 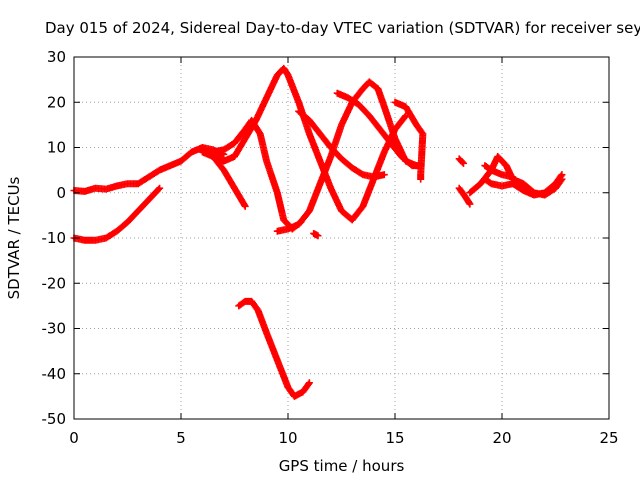 What do you see at coordinates (61, 193) in the screenshot?
I see `y-tick-label: 0` at bounding box center [61, 193].